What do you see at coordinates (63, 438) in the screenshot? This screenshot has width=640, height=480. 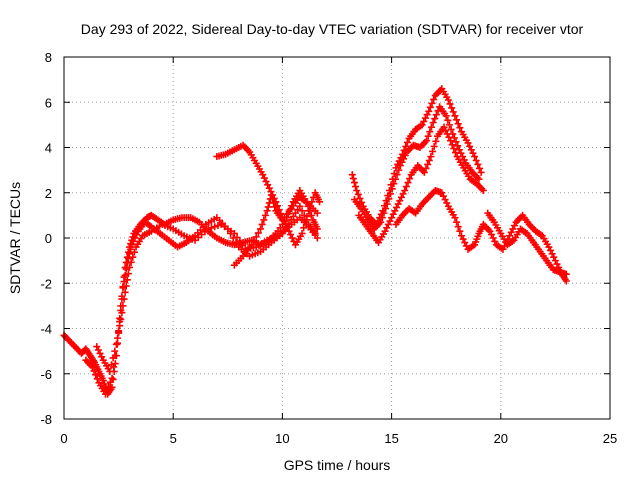 I see `x-tick-label: 0` at bounding box center [63, 438].